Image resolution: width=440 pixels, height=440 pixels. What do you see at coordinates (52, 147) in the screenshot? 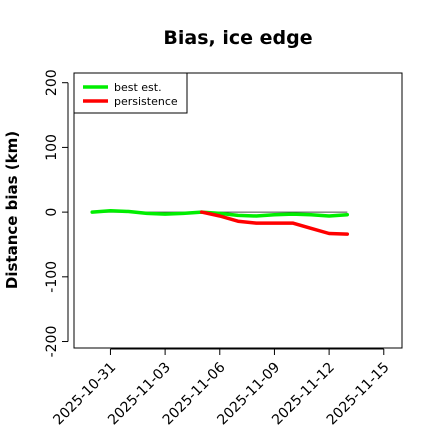
I see `y-tick-label: 100` at bounding box center [52, 147].